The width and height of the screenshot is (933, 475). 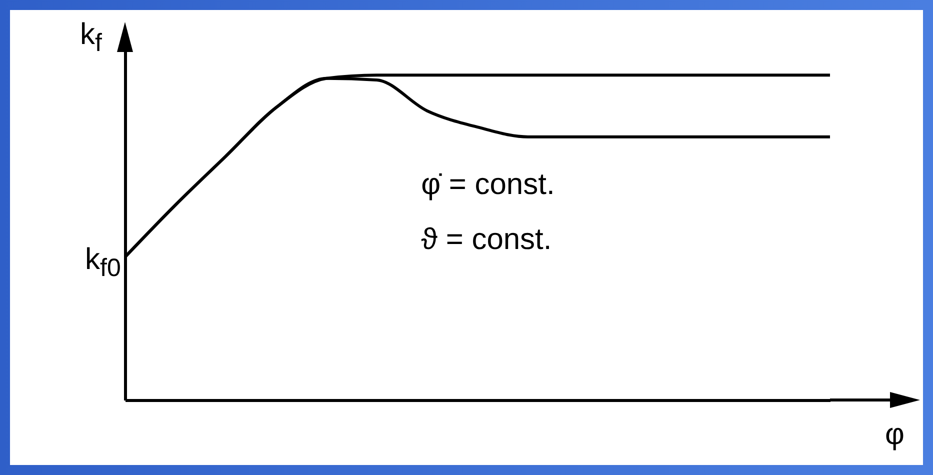 What do you see at coordinates (894, 434) in the screenshot?
I see `x-axis-title: φ` at bounding box center [894, 434].